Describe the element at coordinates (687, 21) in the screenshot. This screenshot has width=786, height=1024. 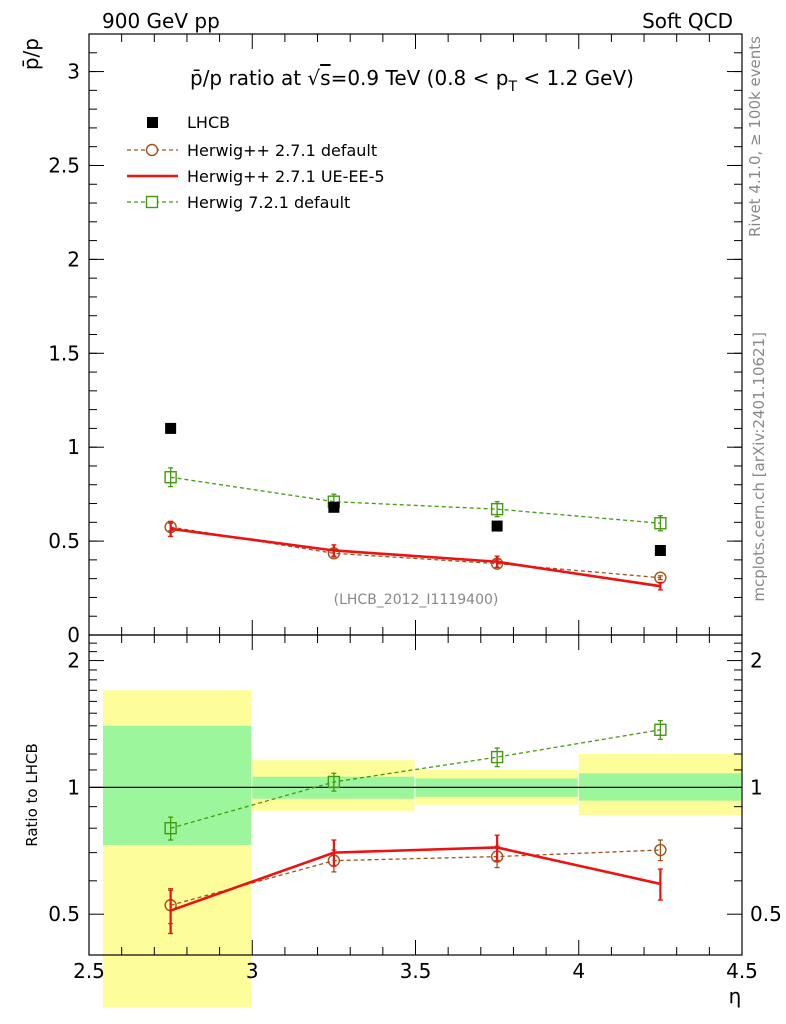
I see `header-right-label: Soft QCD` at that location.